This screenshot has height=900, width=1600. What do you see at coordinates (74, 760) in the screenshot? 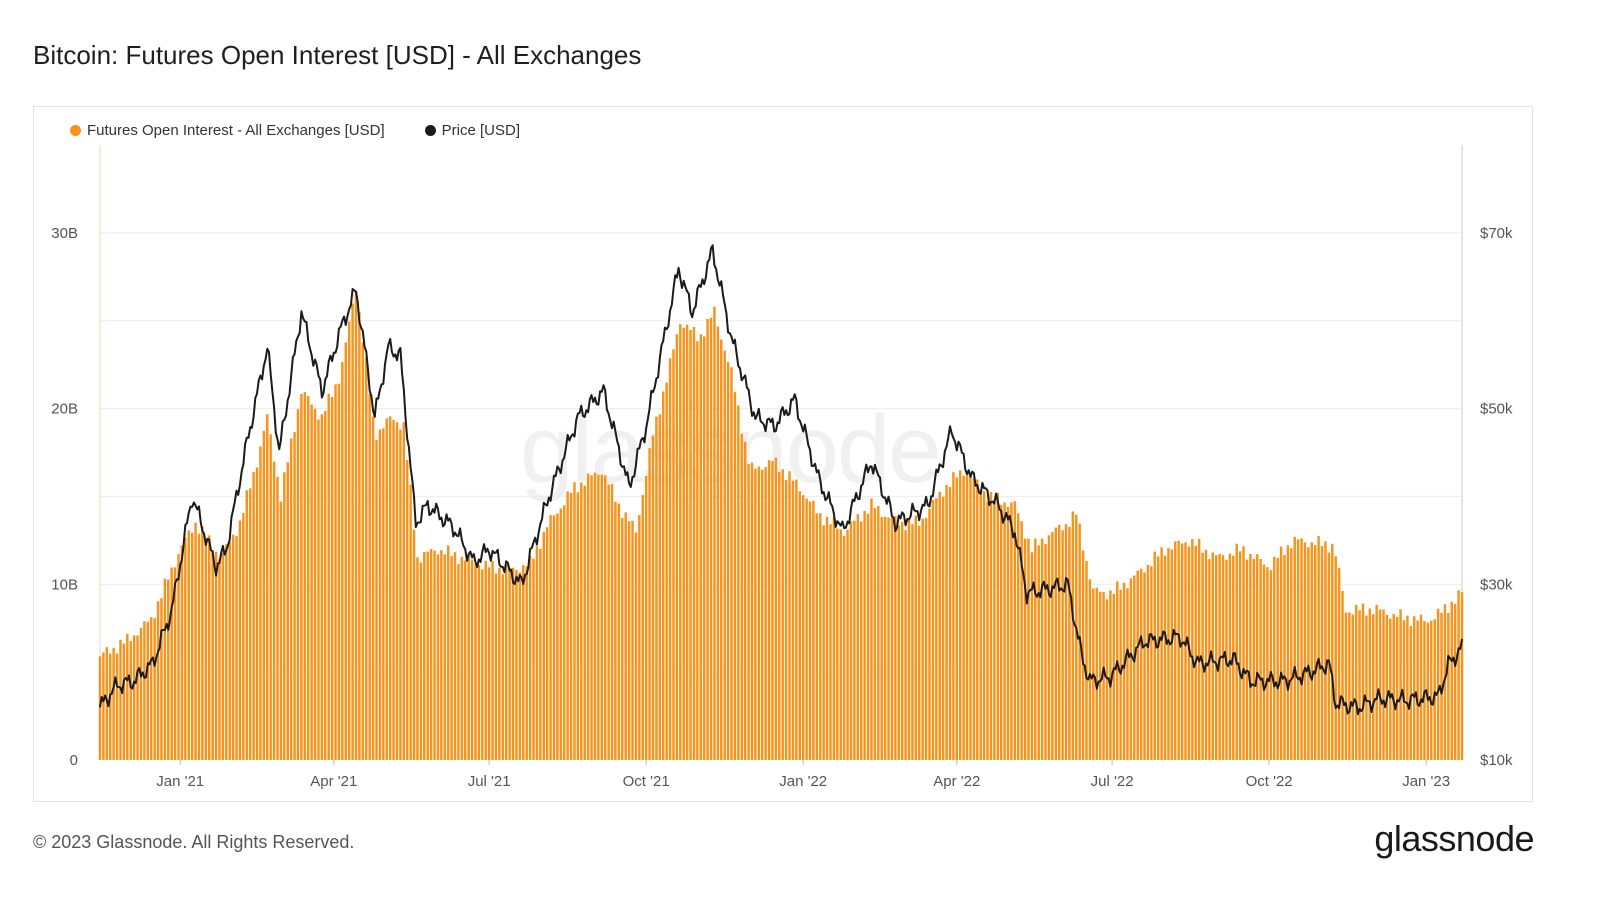
I see `y-left-tick-label: 0` at bounding box center [74, 760].